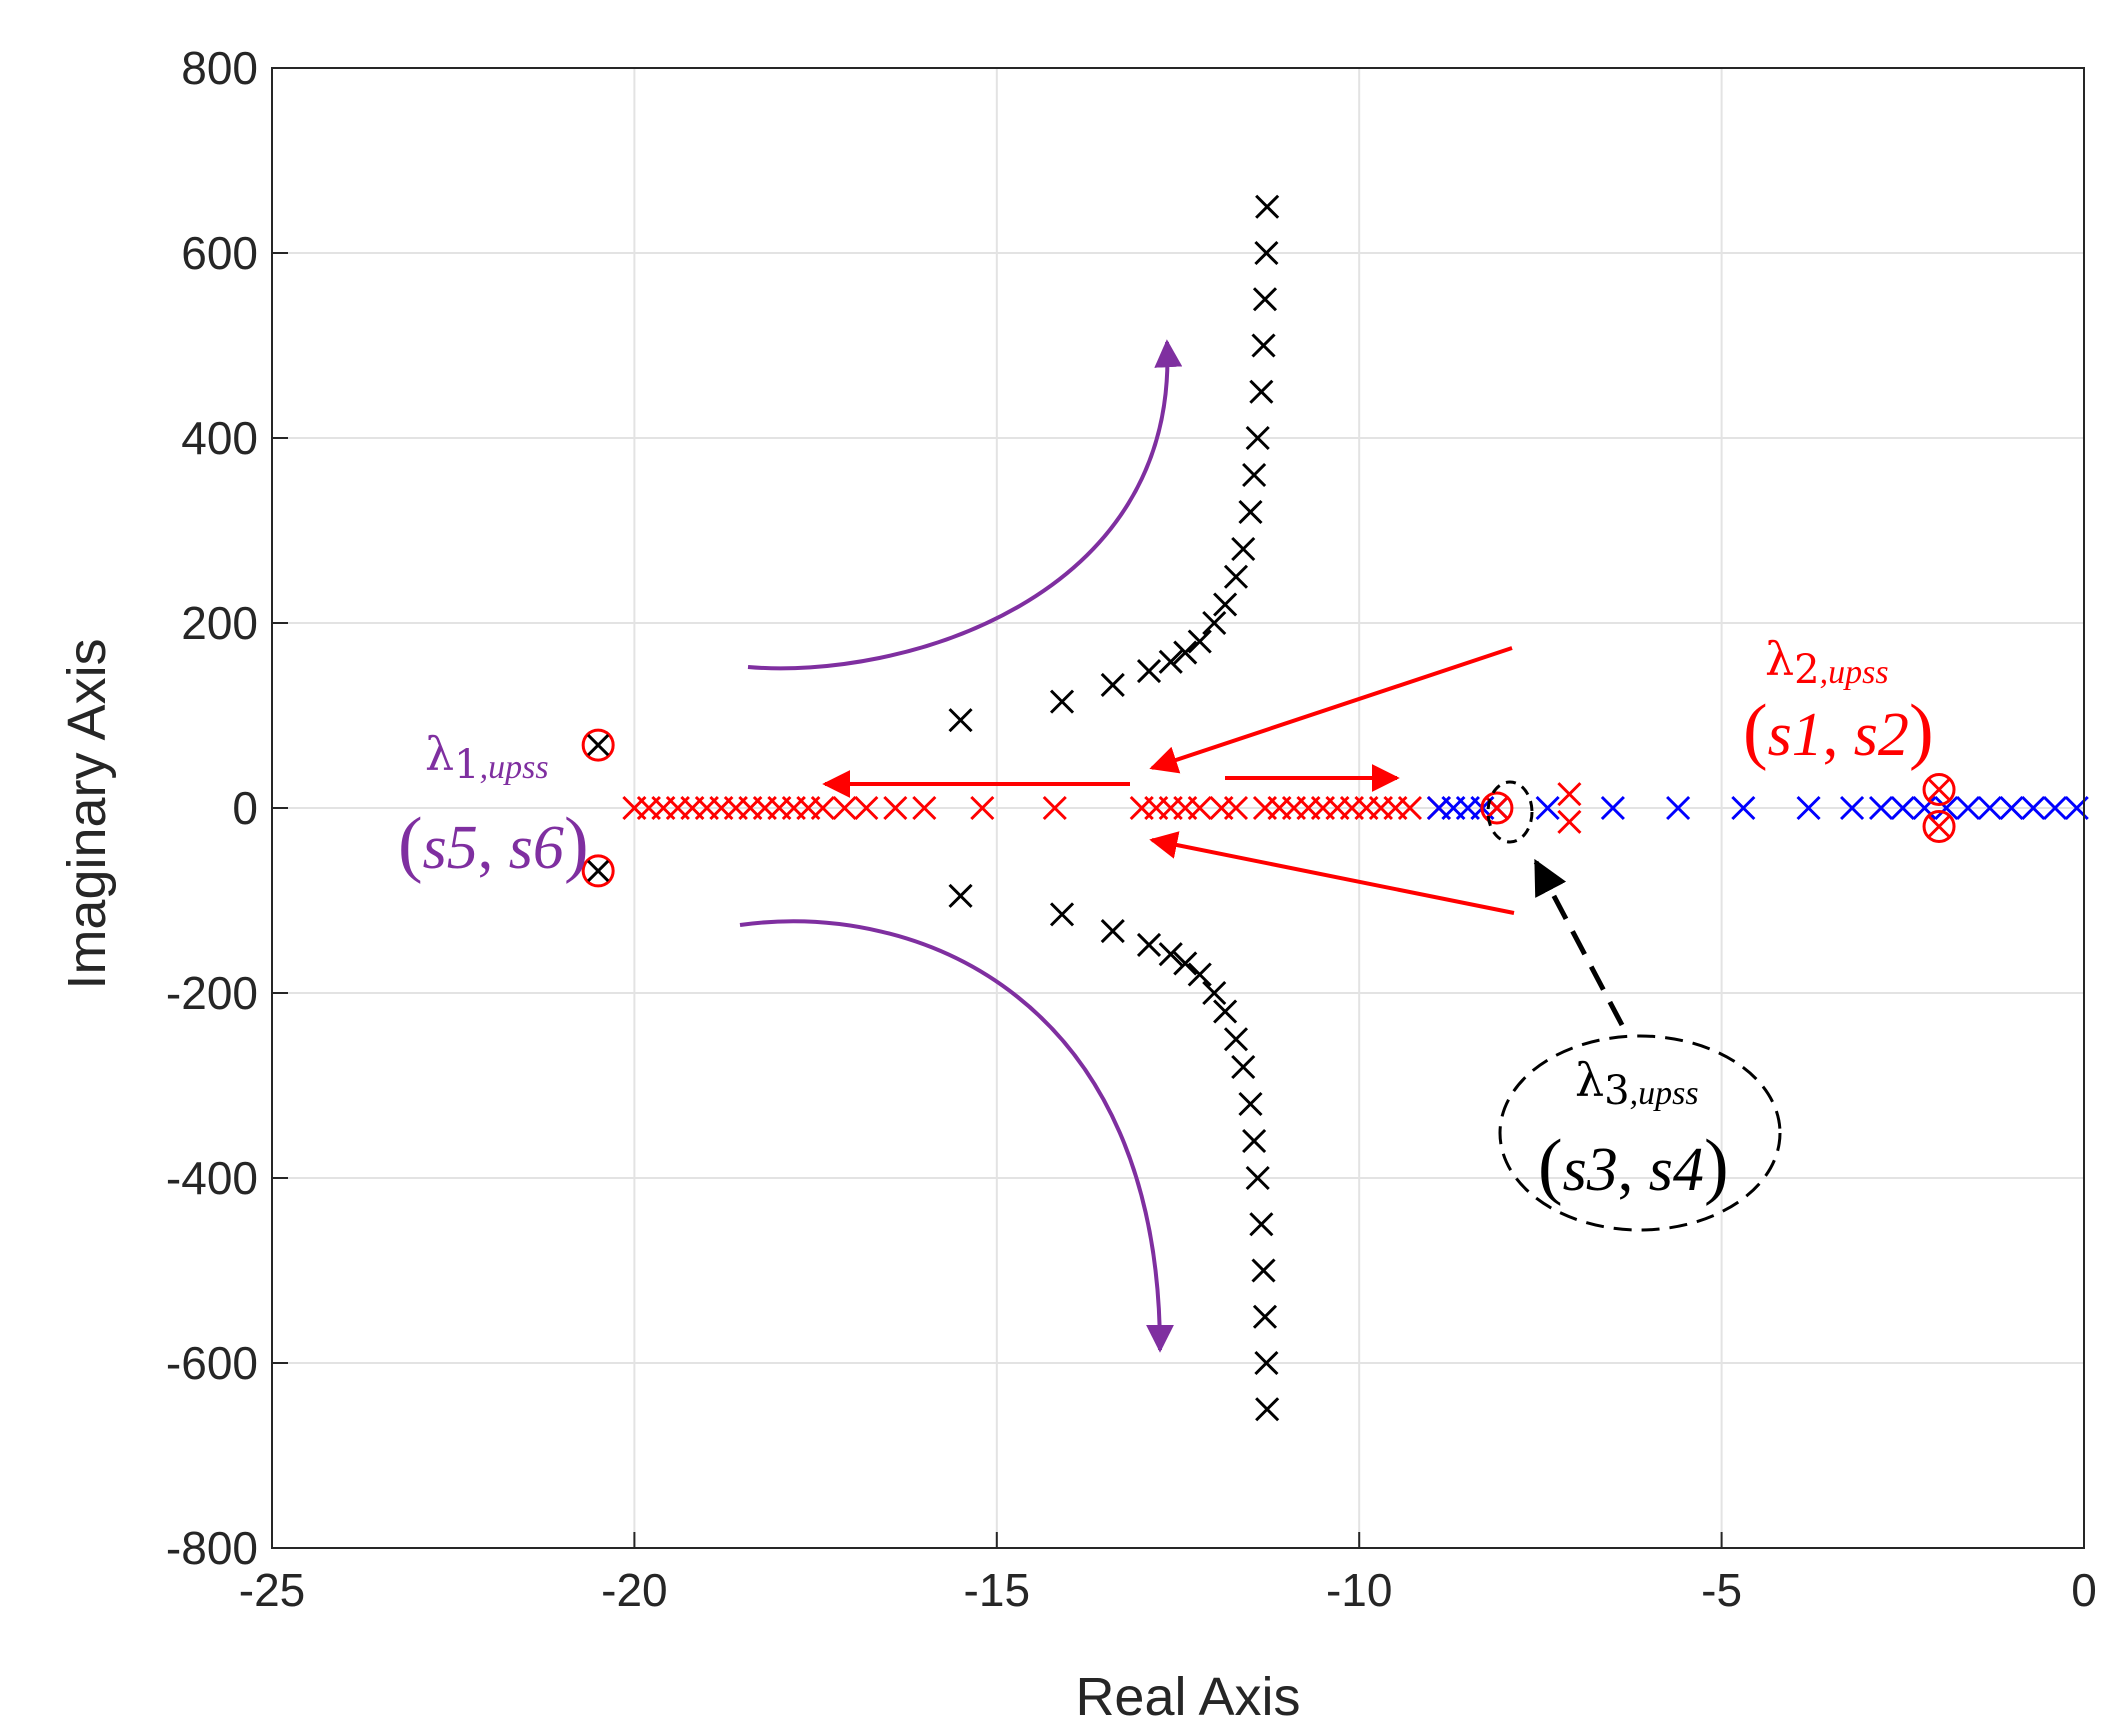  I want to click on x-tick-label: -20, so click(634, 1590).